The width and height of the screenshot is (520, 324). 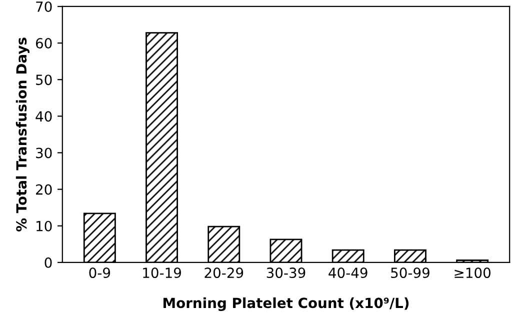 What do you see at coordinates (23, 135) in the screenshot?
I see `y-axis-title: % Total Transfusion Days` at bounding box center [23, 135].